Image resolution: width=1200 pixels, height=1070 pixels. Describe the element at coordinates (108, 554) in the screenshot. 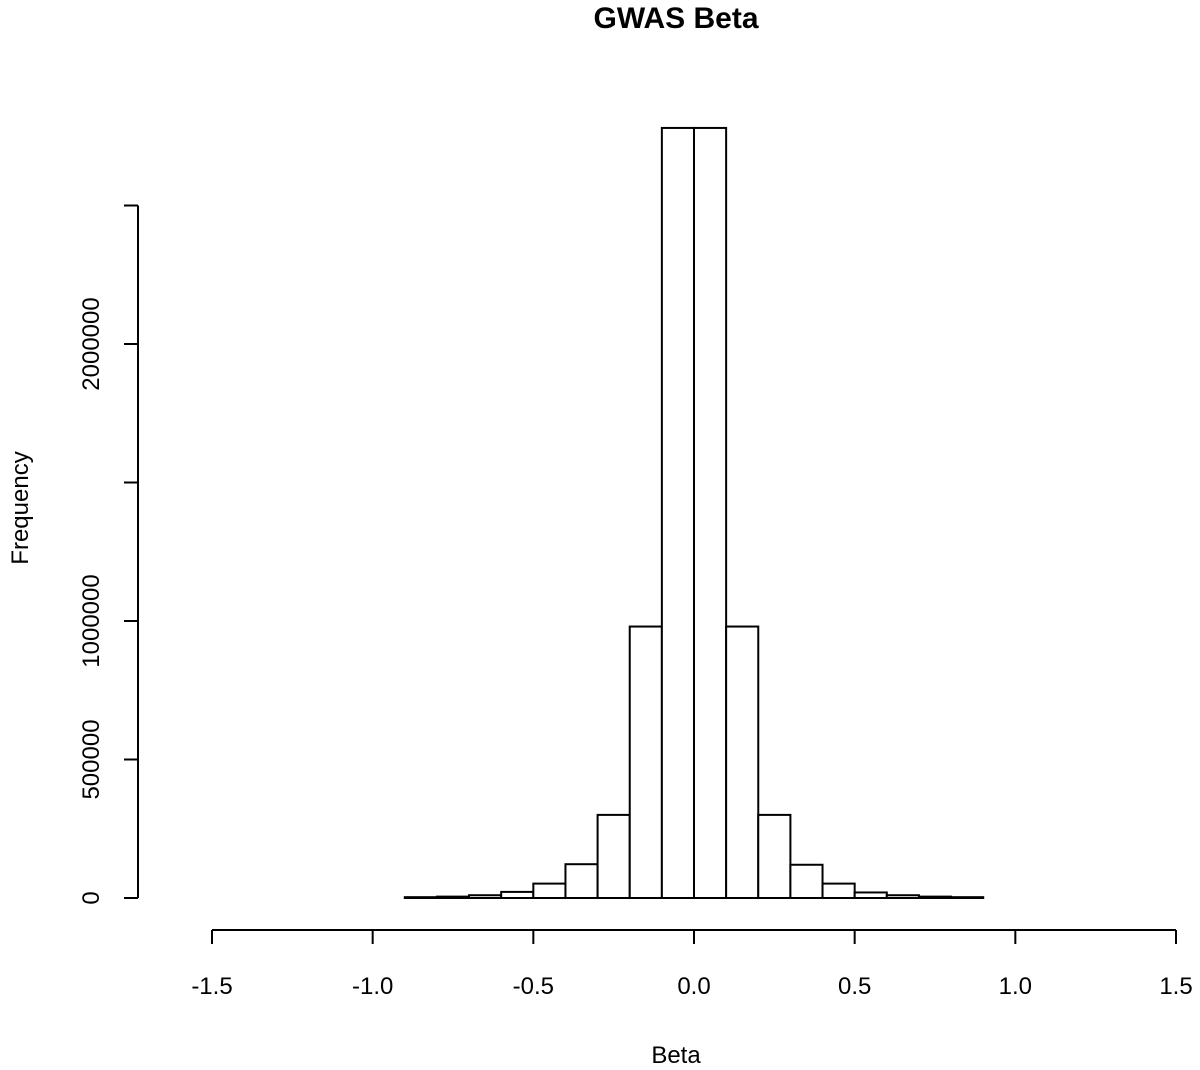

I see `y-axis: 0 500000 1000000 2000000` at that location.